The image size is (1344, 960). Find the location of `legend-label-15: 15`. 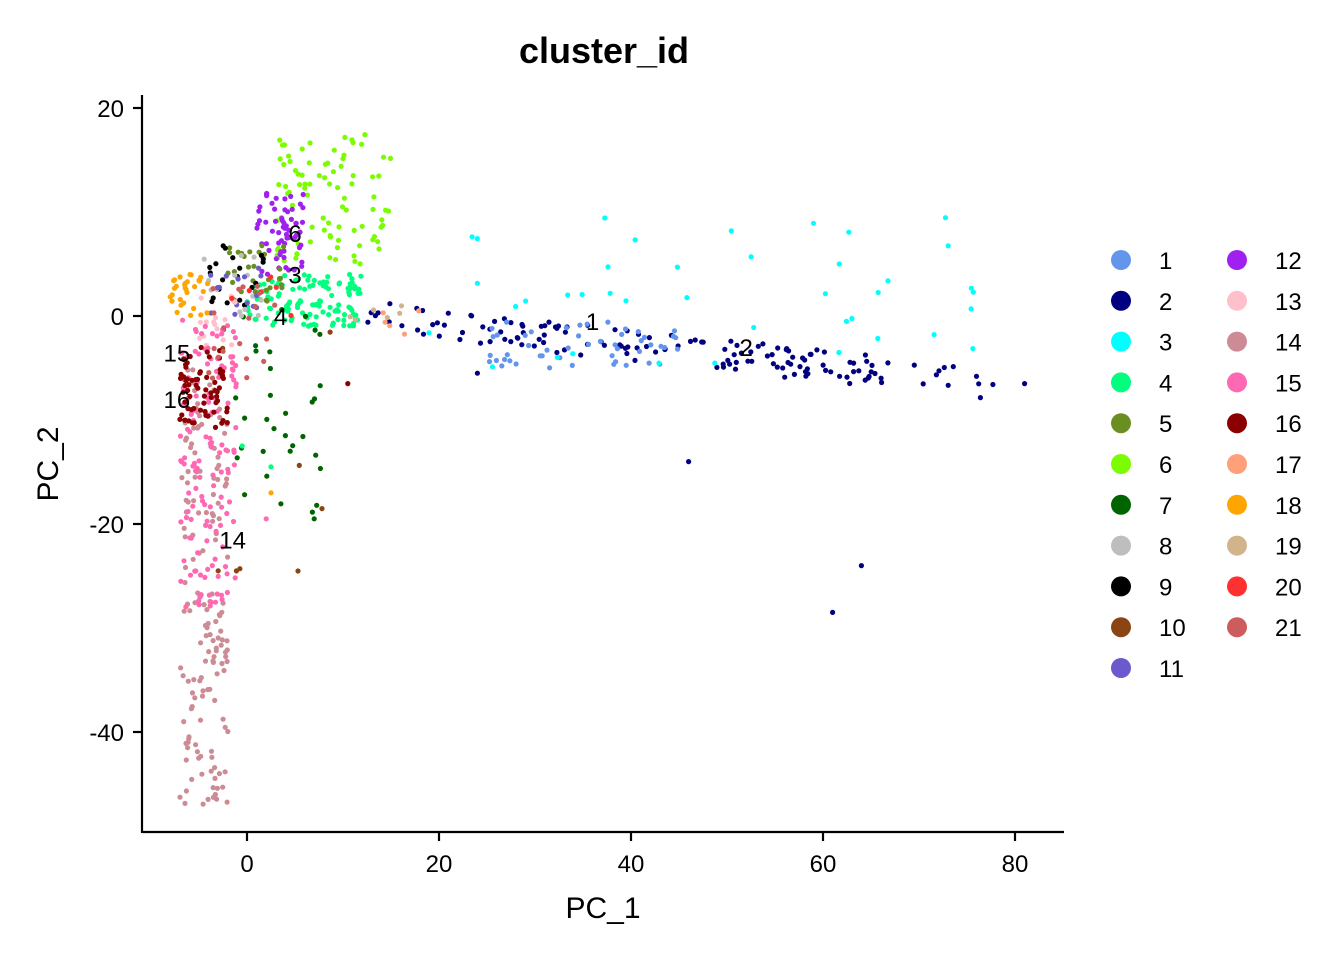

legend-label-15: 15 is located at coordinates (1288, 383).